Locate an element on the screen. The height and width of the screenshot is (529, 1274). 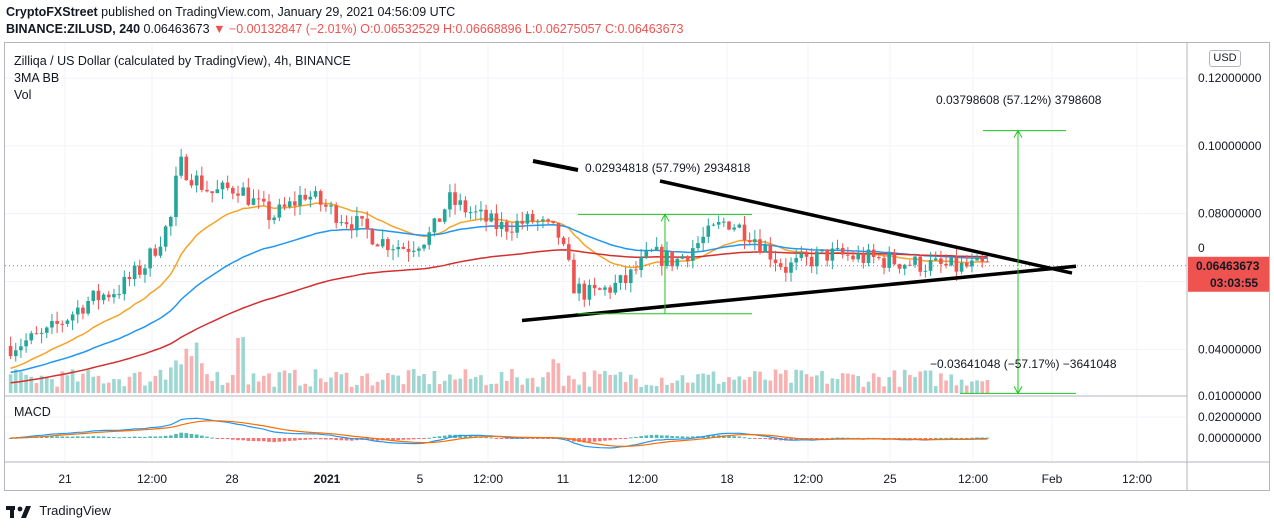
indicator-macd: MACD is located at coordinates (32, 412).